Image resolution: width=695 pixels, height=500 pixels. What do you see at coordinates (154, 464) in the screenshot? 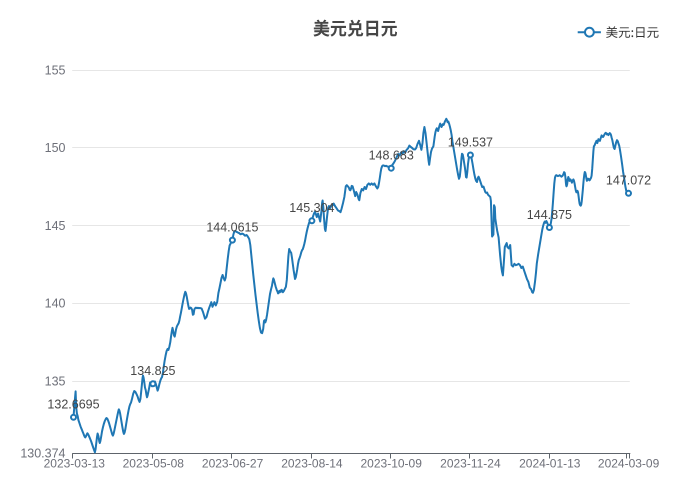
I see `svg-text: 2023-05-08` at bounding box center [154, 464].